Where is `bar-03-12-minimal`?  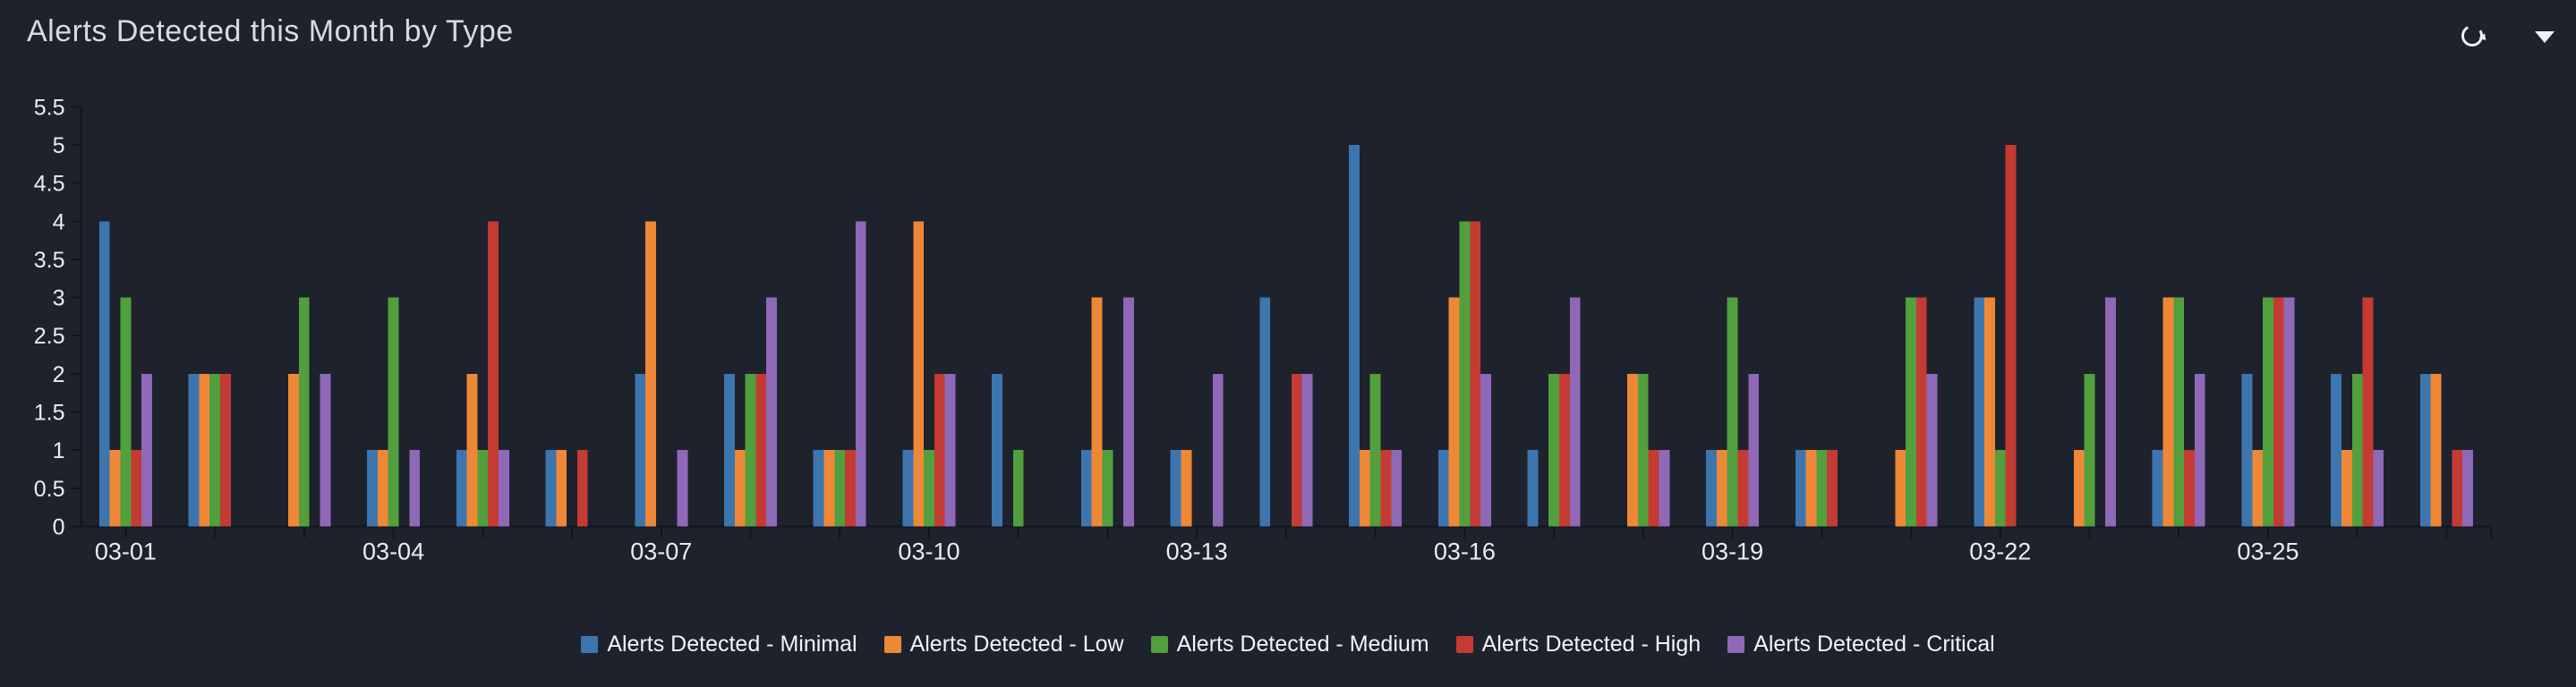 bar-03-12-minimal is located at coordinates (1086, 488).